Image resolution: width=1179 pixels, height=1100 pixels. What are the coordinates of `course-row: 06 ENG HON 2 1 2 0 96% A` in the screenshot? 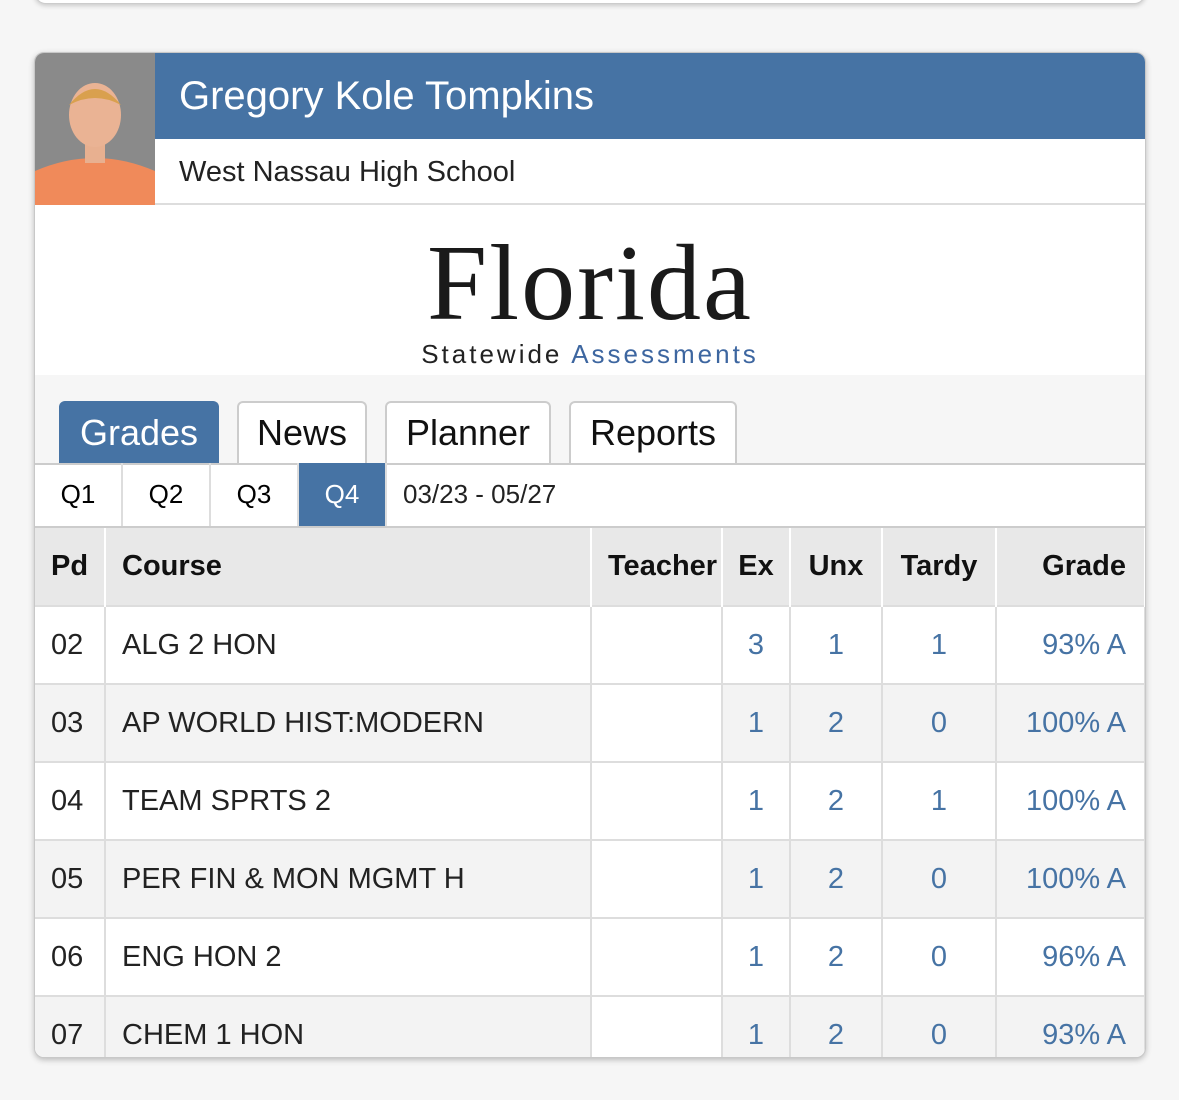 It's located at (590, 956).